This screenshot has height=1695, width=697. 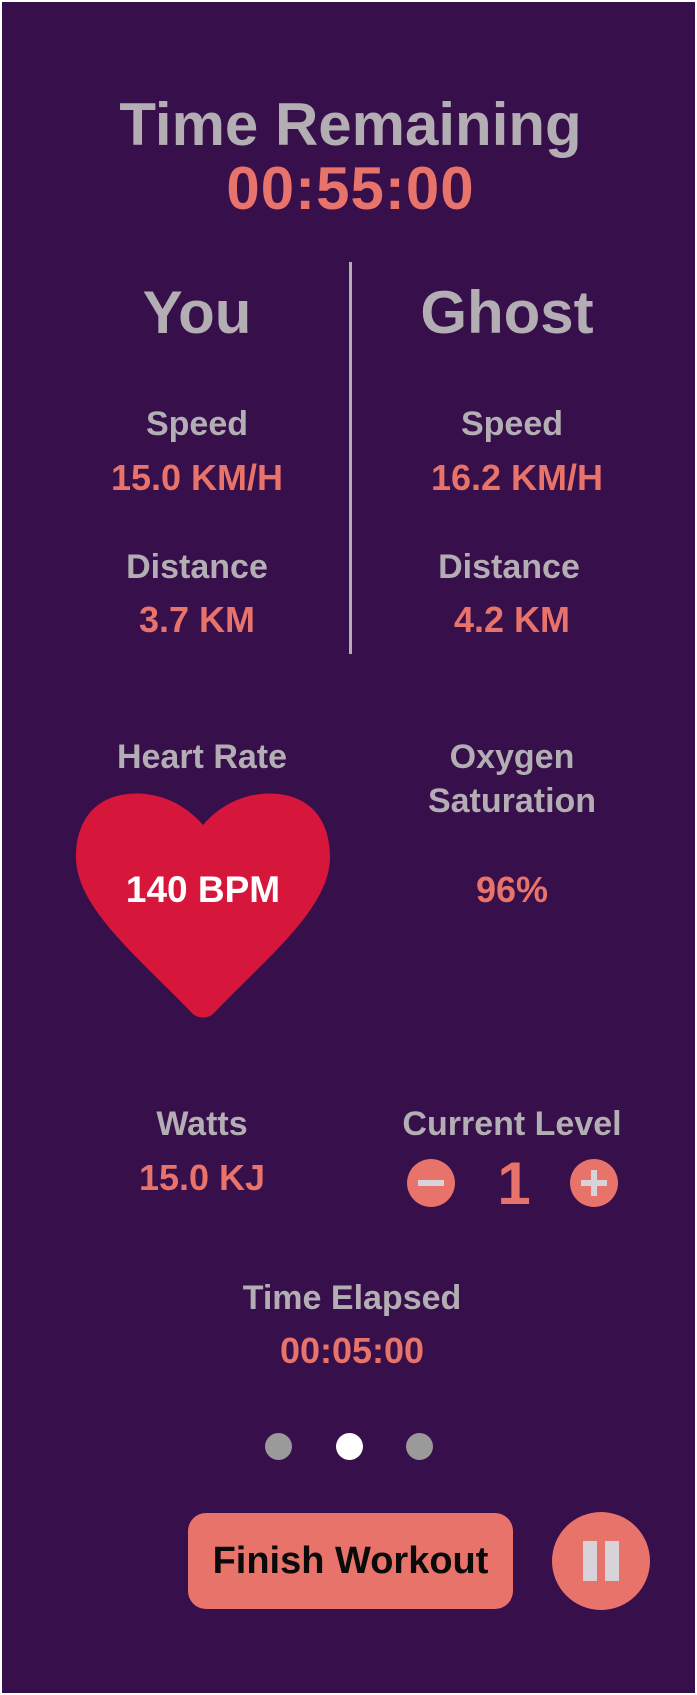 I want to click on ghost-title: Ghost, so click(x=507, y=312).